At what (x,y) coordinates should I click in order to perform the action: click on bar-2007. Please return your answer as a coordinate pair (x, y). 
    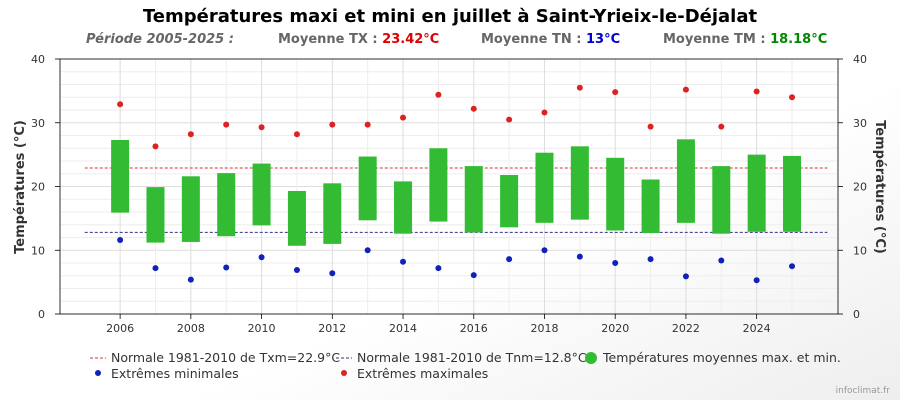
    Looking at the image, I should click on (155, 215).